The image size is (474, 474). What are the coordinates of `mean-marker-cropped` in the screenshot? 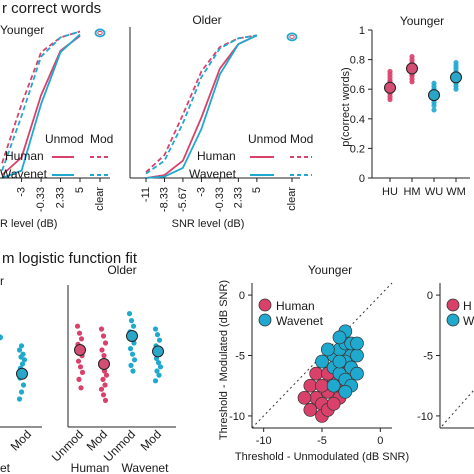 It's located at (1, 337).